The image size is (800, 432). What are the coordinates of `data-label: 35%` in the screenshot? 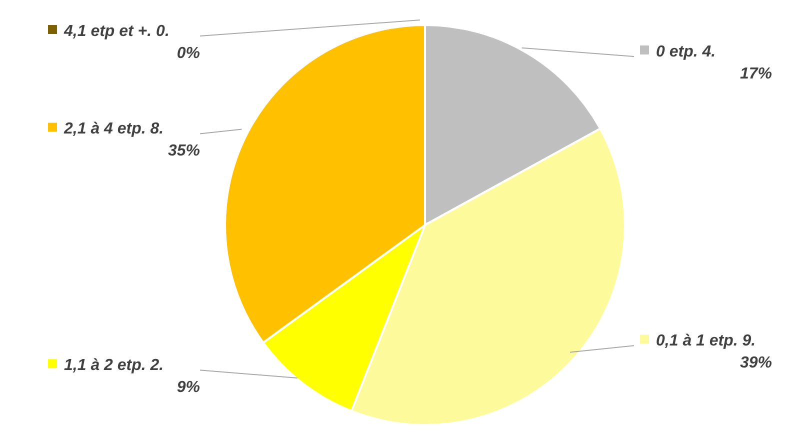 It's located at (184, 151).